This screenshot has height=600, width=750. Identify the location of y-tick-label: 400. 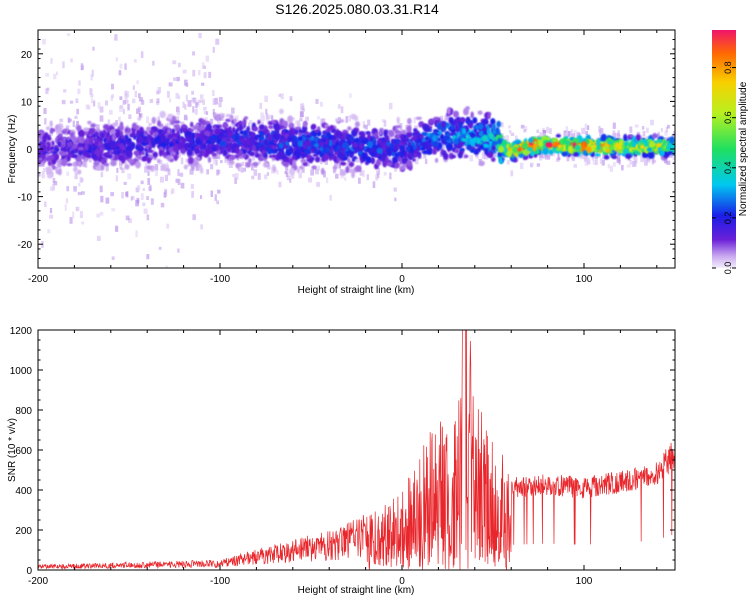
(23, 491).